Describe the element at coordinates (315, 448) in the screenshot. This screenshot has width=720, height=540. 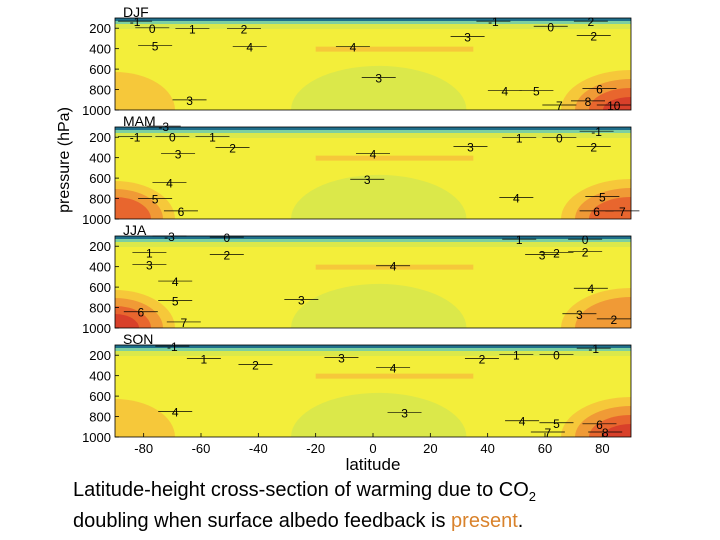
I see `x-tick-label: -20` at that location.